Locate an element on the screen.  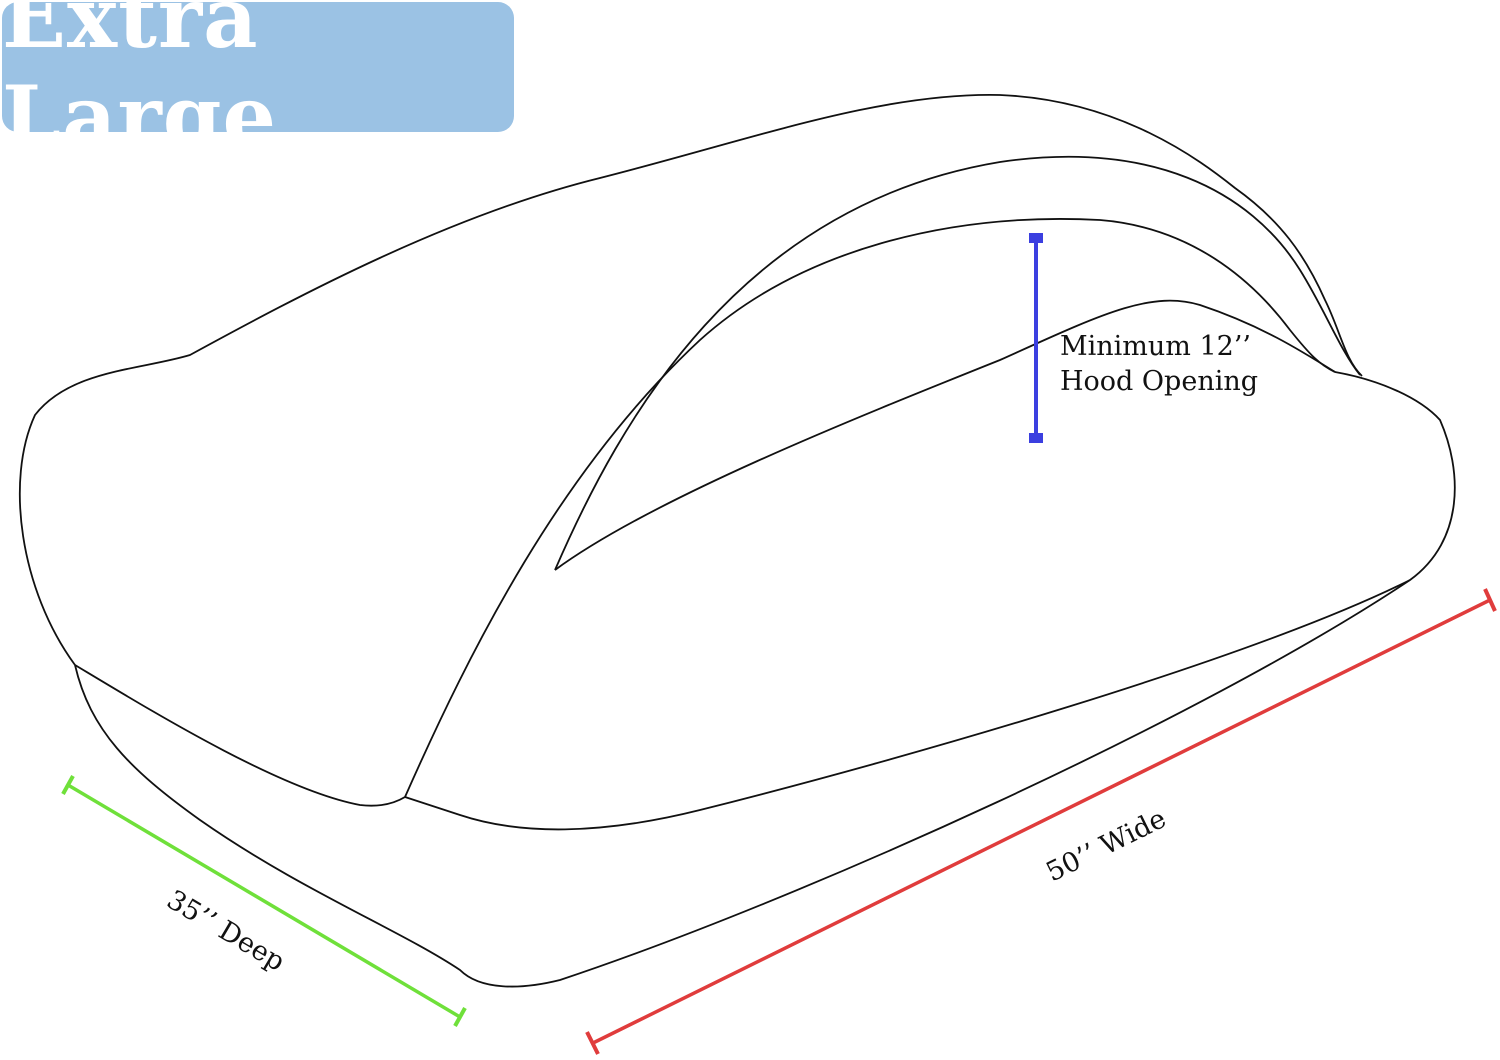
size-badge: Extra Large is located at coordinates (258, 83).